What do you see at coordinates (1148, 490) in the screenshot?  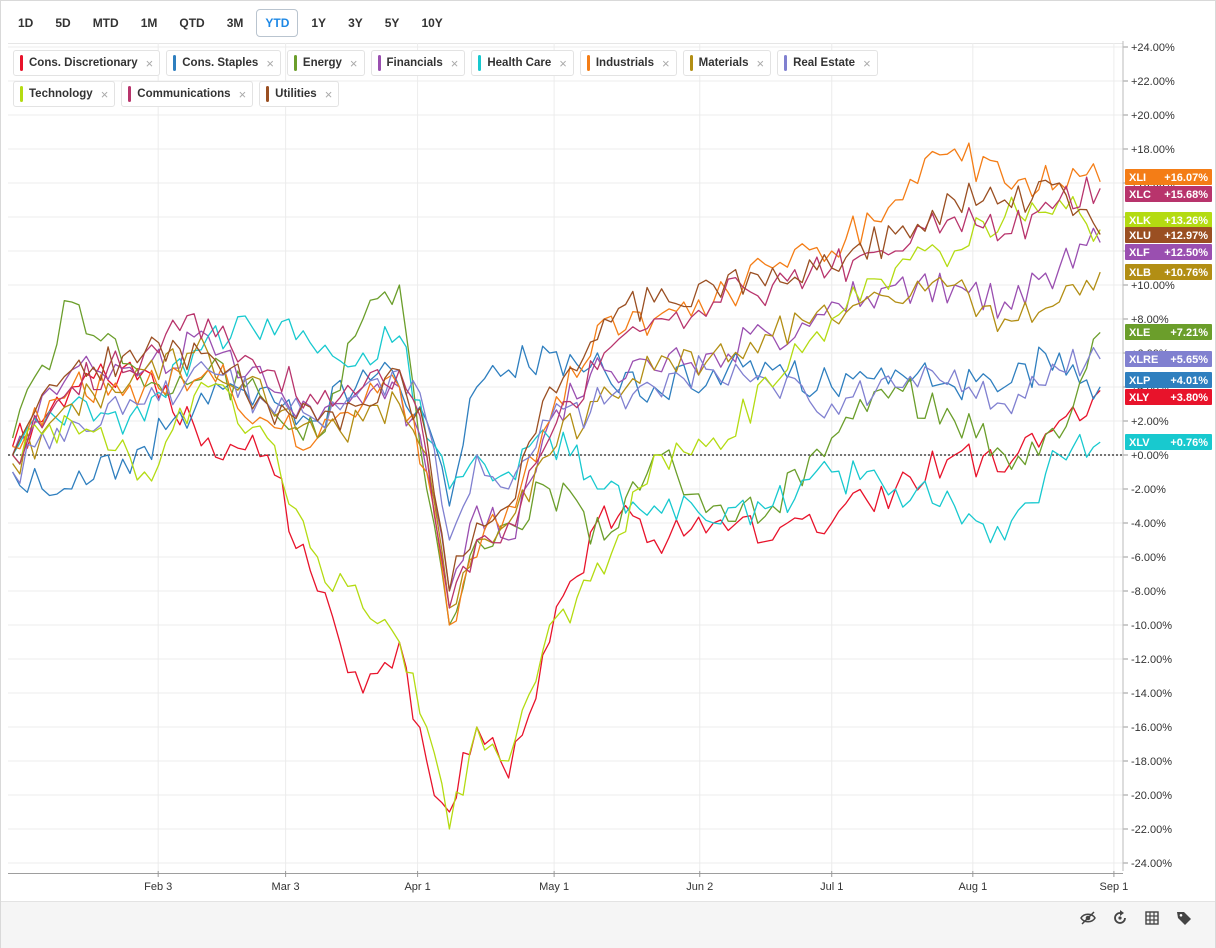 I see `y-tick-label: -2.00%` at bounding box center [1148, 490].